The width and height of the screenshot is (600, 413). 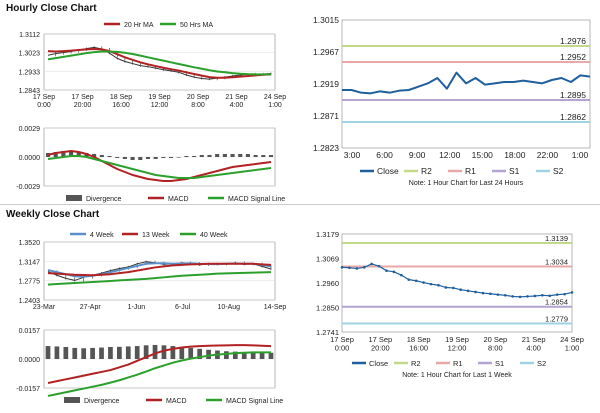 What do you see at coordinates (183, 307) in the screenshot?
I see `x-tick-label: 6-Jul` at bounding box center [183, 307].